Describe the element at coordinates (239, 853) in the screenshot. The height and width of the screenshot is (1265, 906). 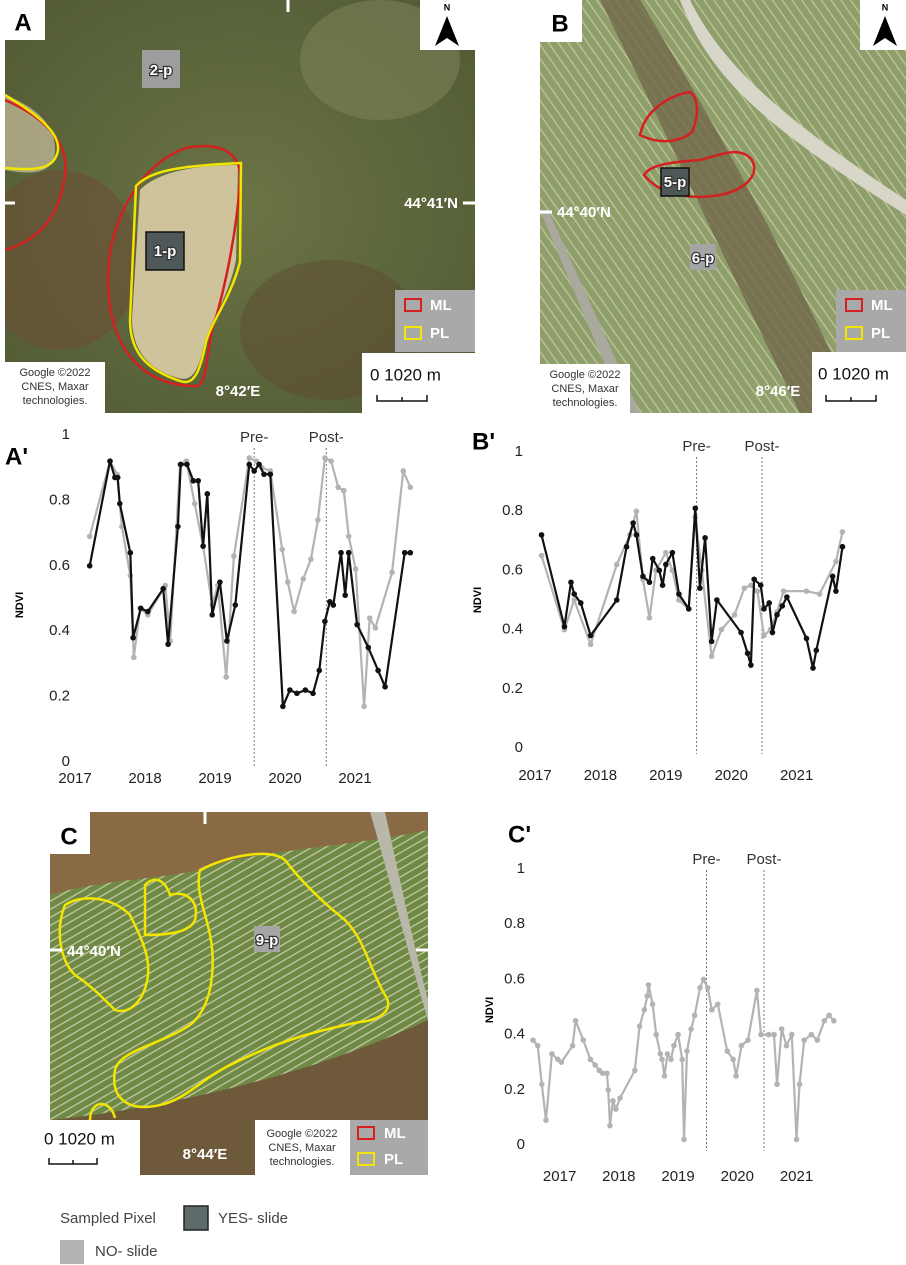
I see `woodland` at that location.